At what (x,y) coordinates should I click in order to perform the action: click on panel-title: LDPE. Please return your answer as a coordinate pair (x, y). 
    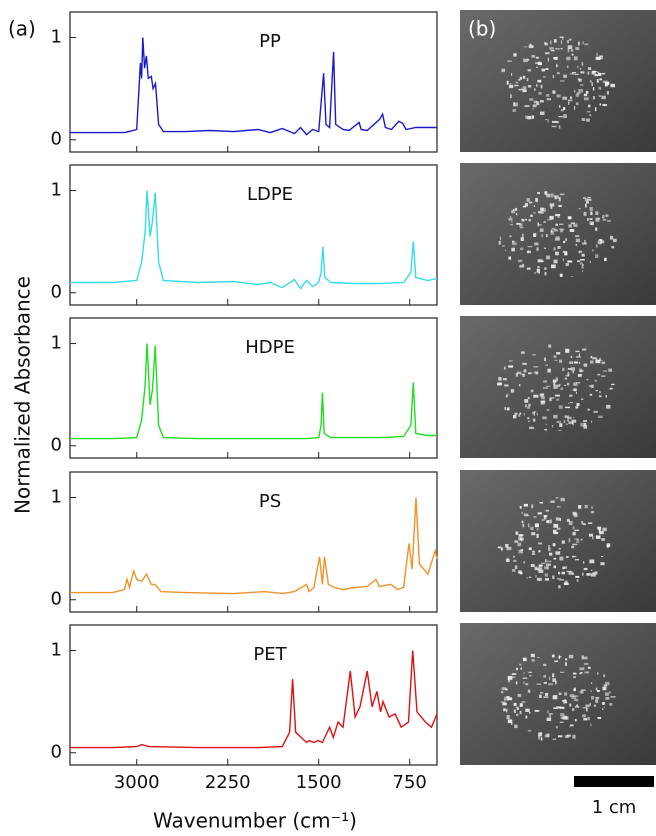
    Looking at the image, I should click on (270, 194).